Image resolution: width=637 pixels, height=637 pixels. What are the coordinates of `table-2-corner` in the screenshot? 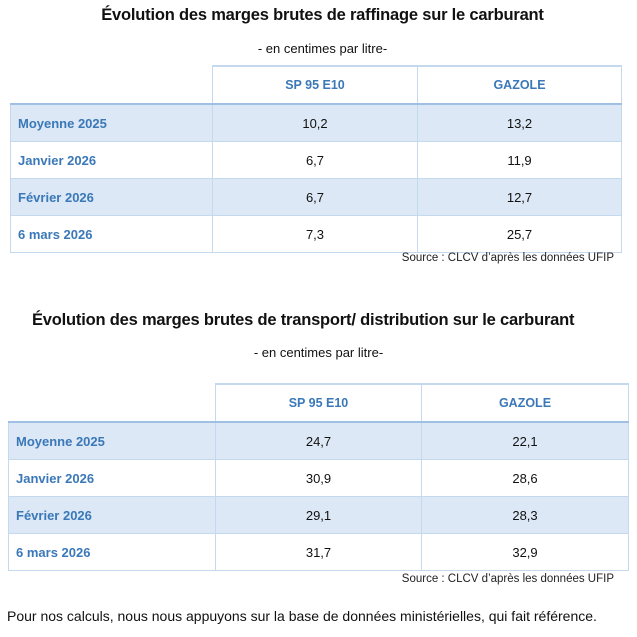 It's located at (112, 403).